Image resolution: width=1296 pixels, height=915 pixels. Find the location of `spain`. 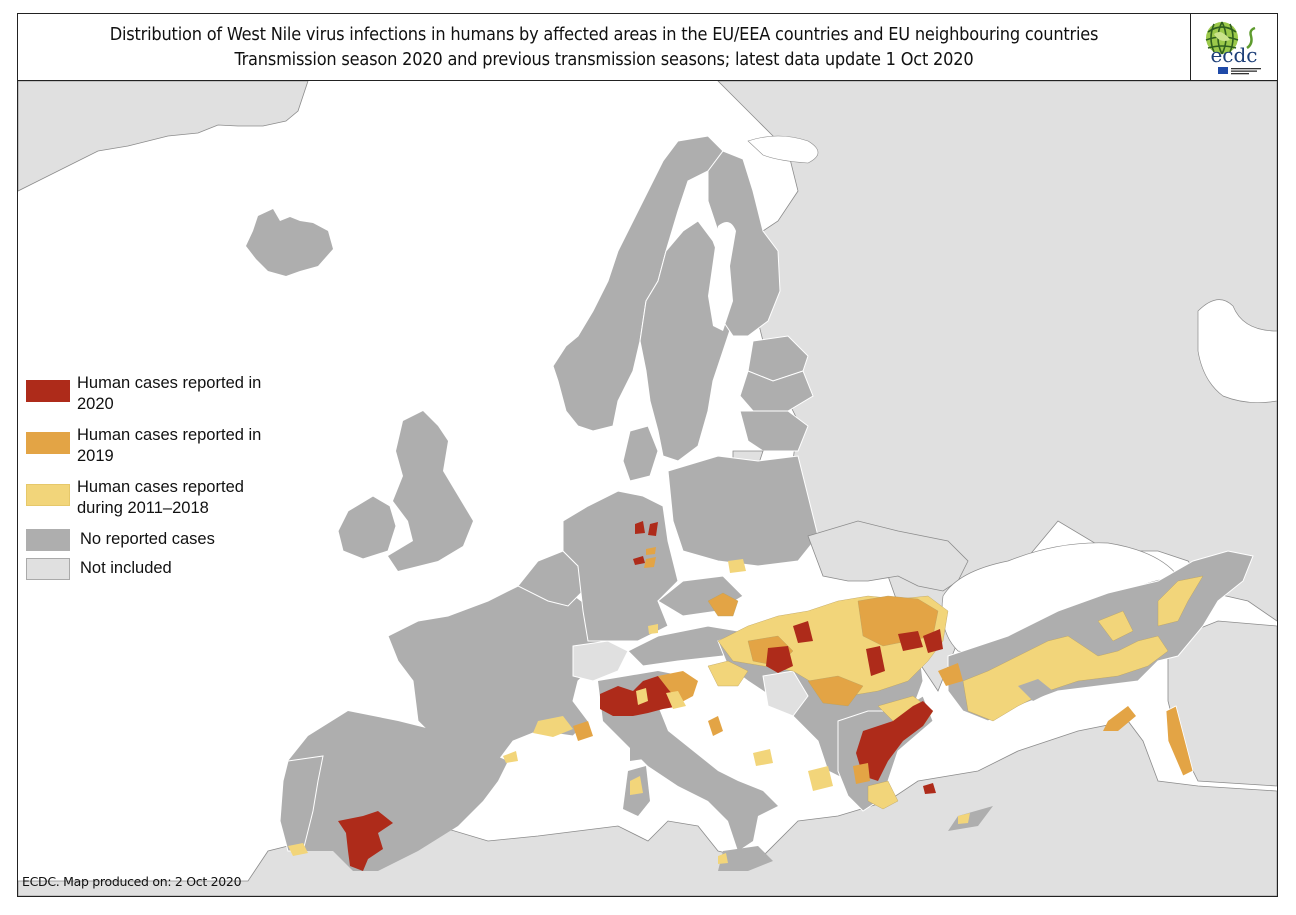

spain is located at coordinates (398, 791).